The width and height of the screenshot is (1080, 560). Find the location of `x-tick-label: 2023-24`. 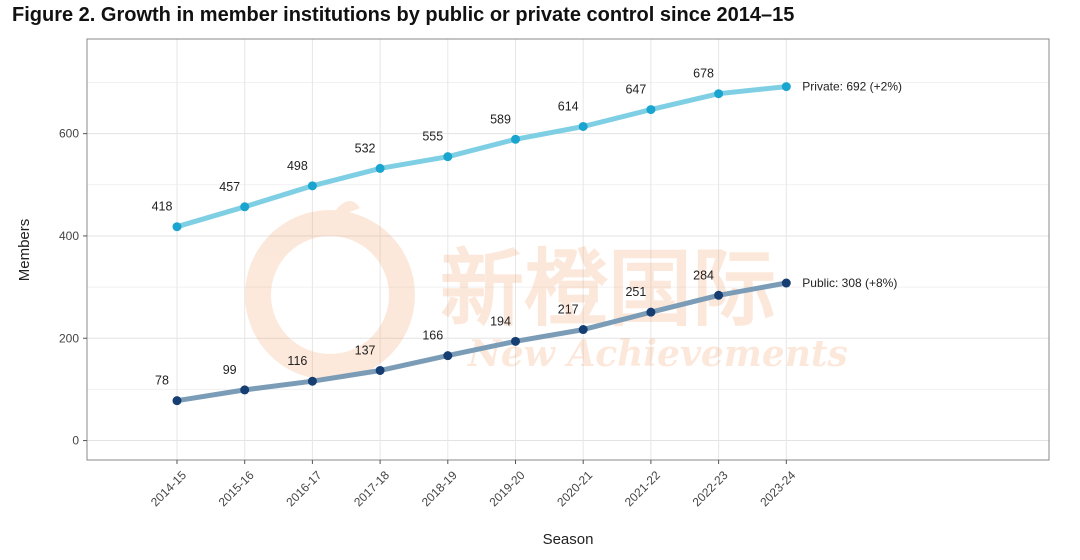

x-tick-label: 2023-24 is located at coordinates (777, 488).